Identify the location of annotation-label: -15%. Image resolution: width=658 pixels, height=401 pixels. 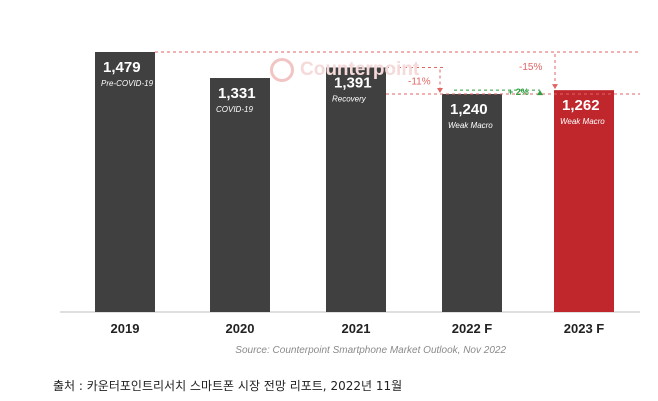
(530, 67).